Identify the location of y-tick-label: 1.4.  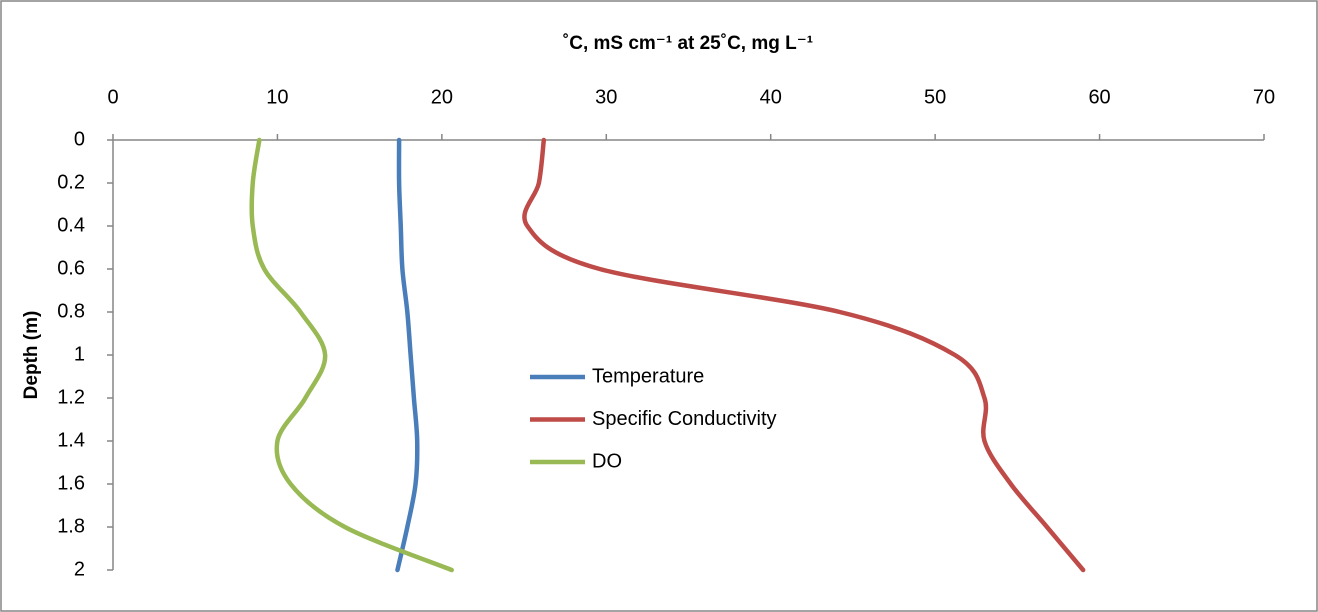
(71, 440).